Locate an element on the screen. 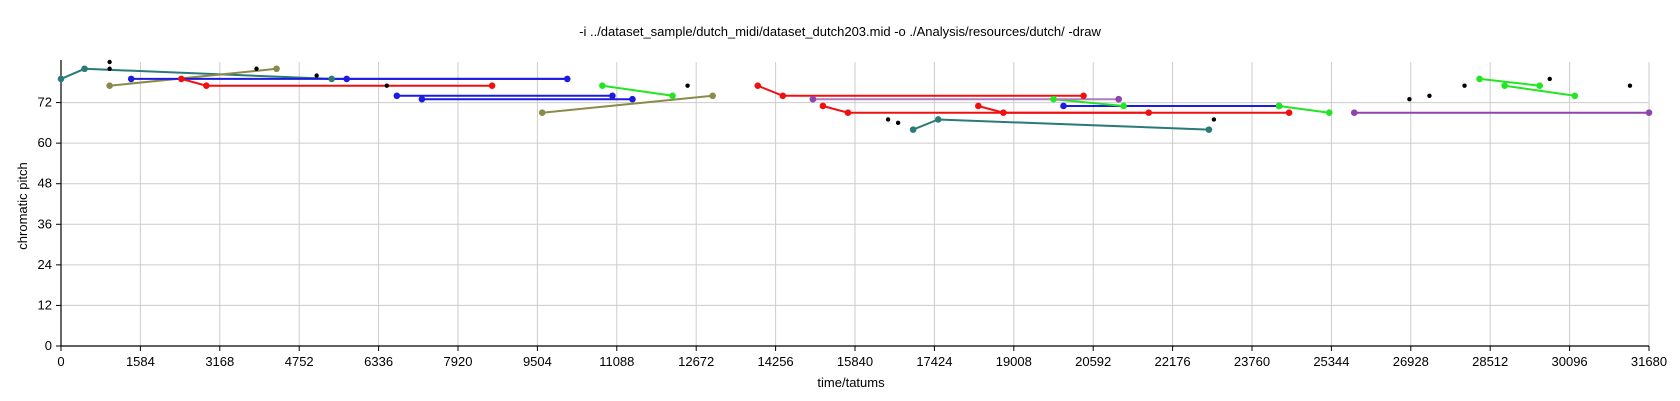 The image size is (1680, 401). y-tick-label: 36 is located at coordinates (45, 223).